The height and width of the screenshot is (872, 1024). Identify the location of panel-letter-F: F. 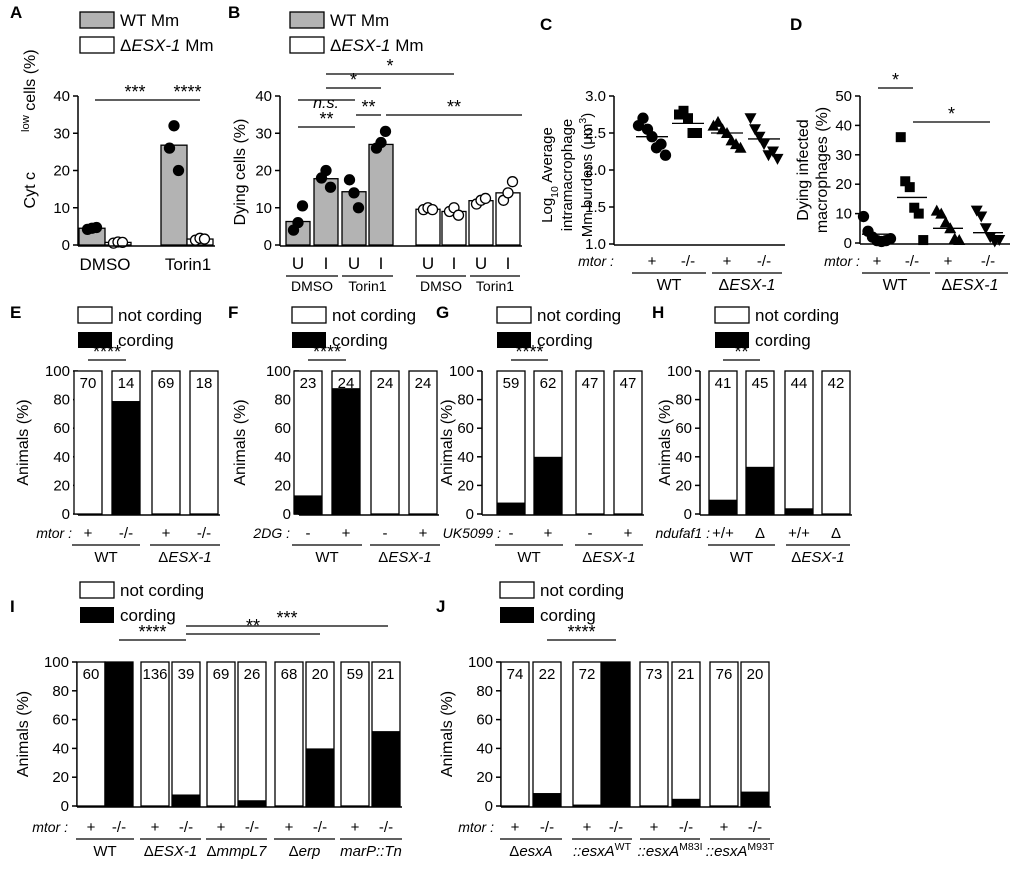
(233, 312).